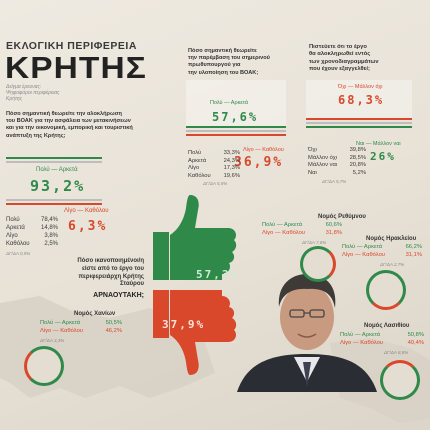  What do you see at coordinates (391, 239) in the screenshot?
I see `region-heraklion-name: Νομός Ηρακλείου` at bounding box center [391, 239].